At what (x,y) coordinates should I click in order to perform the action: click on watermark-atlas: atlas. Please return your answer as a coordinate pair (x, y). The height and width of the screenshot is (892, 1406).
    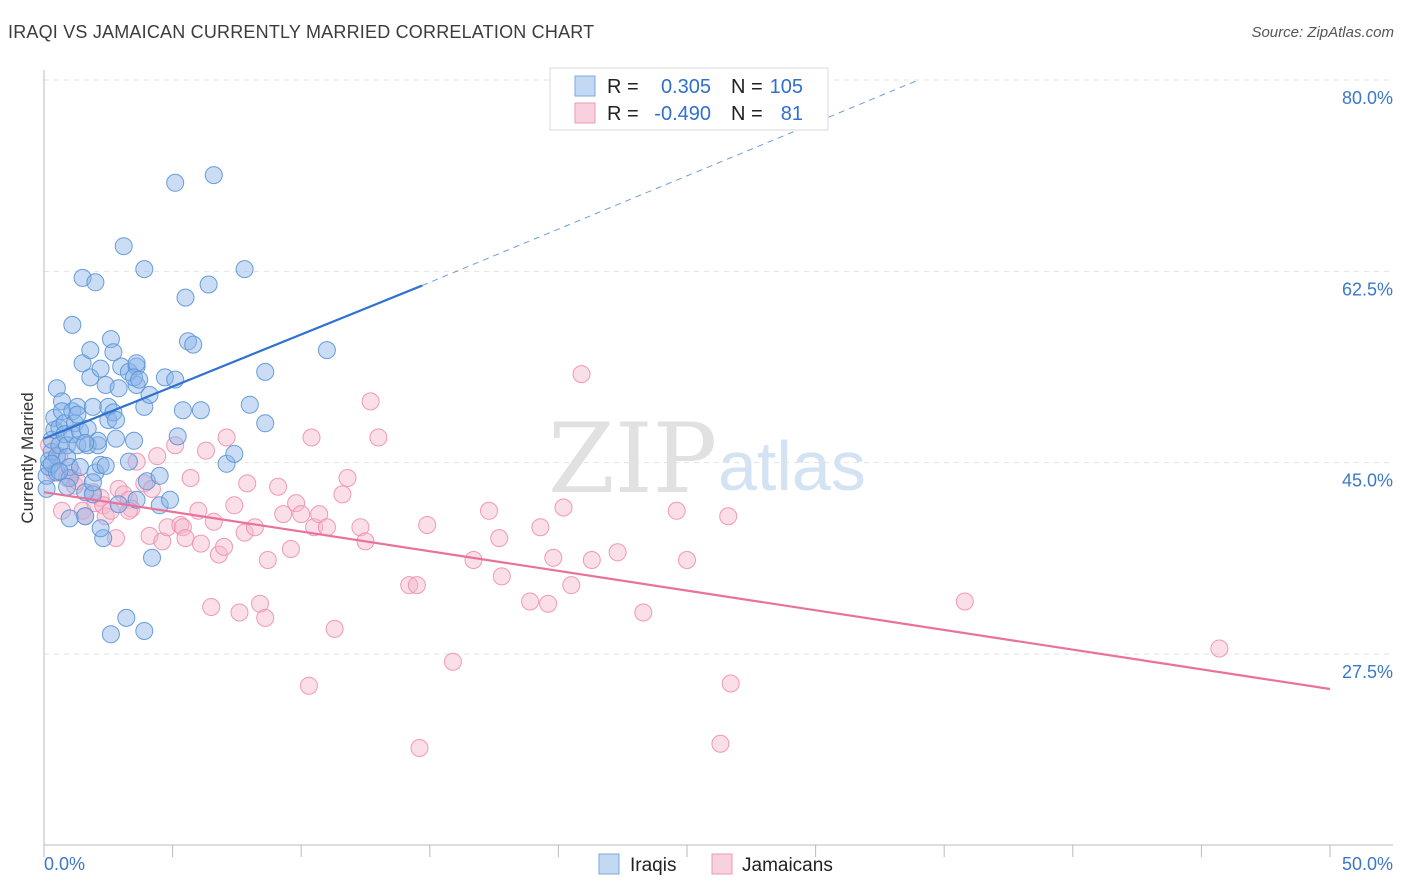
    Looking at the image, I should click on (792, 466).